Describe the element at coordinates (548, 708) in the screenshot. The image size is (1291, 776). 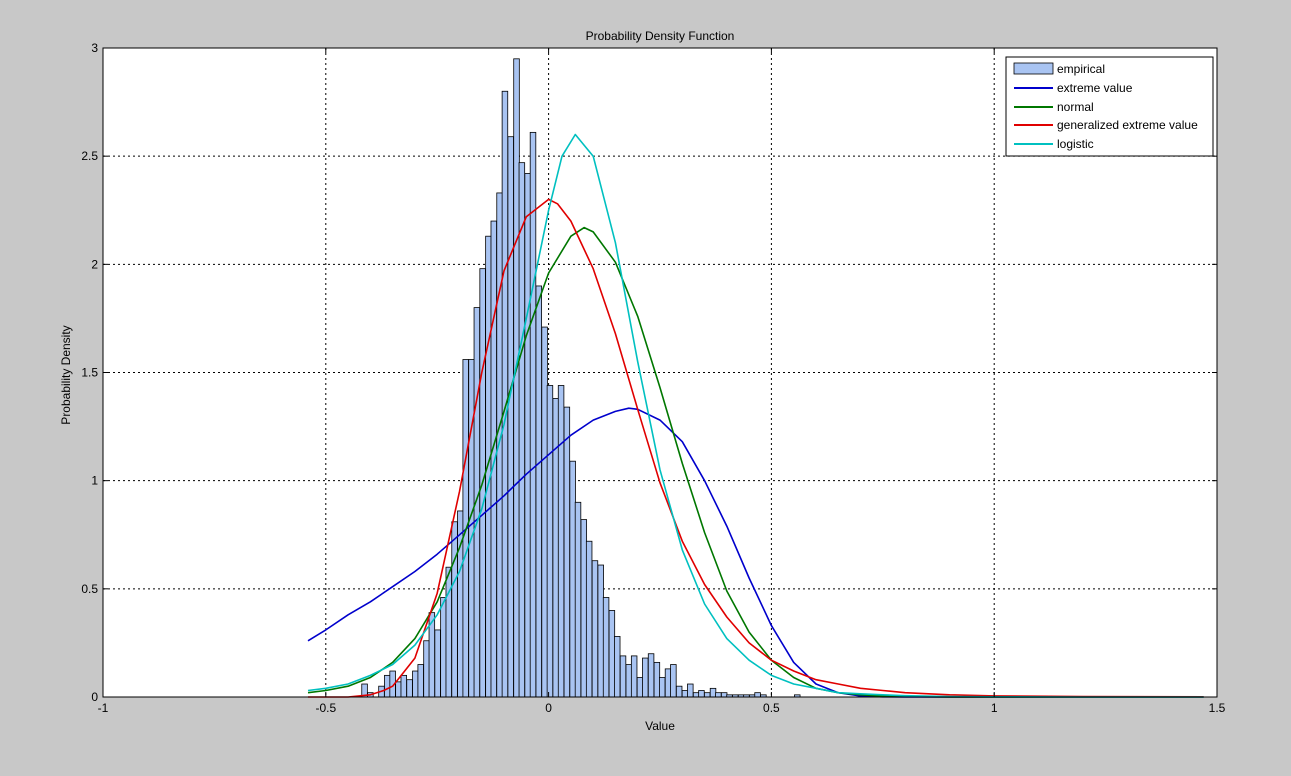
I see `x-tick-label: 0` at that location.